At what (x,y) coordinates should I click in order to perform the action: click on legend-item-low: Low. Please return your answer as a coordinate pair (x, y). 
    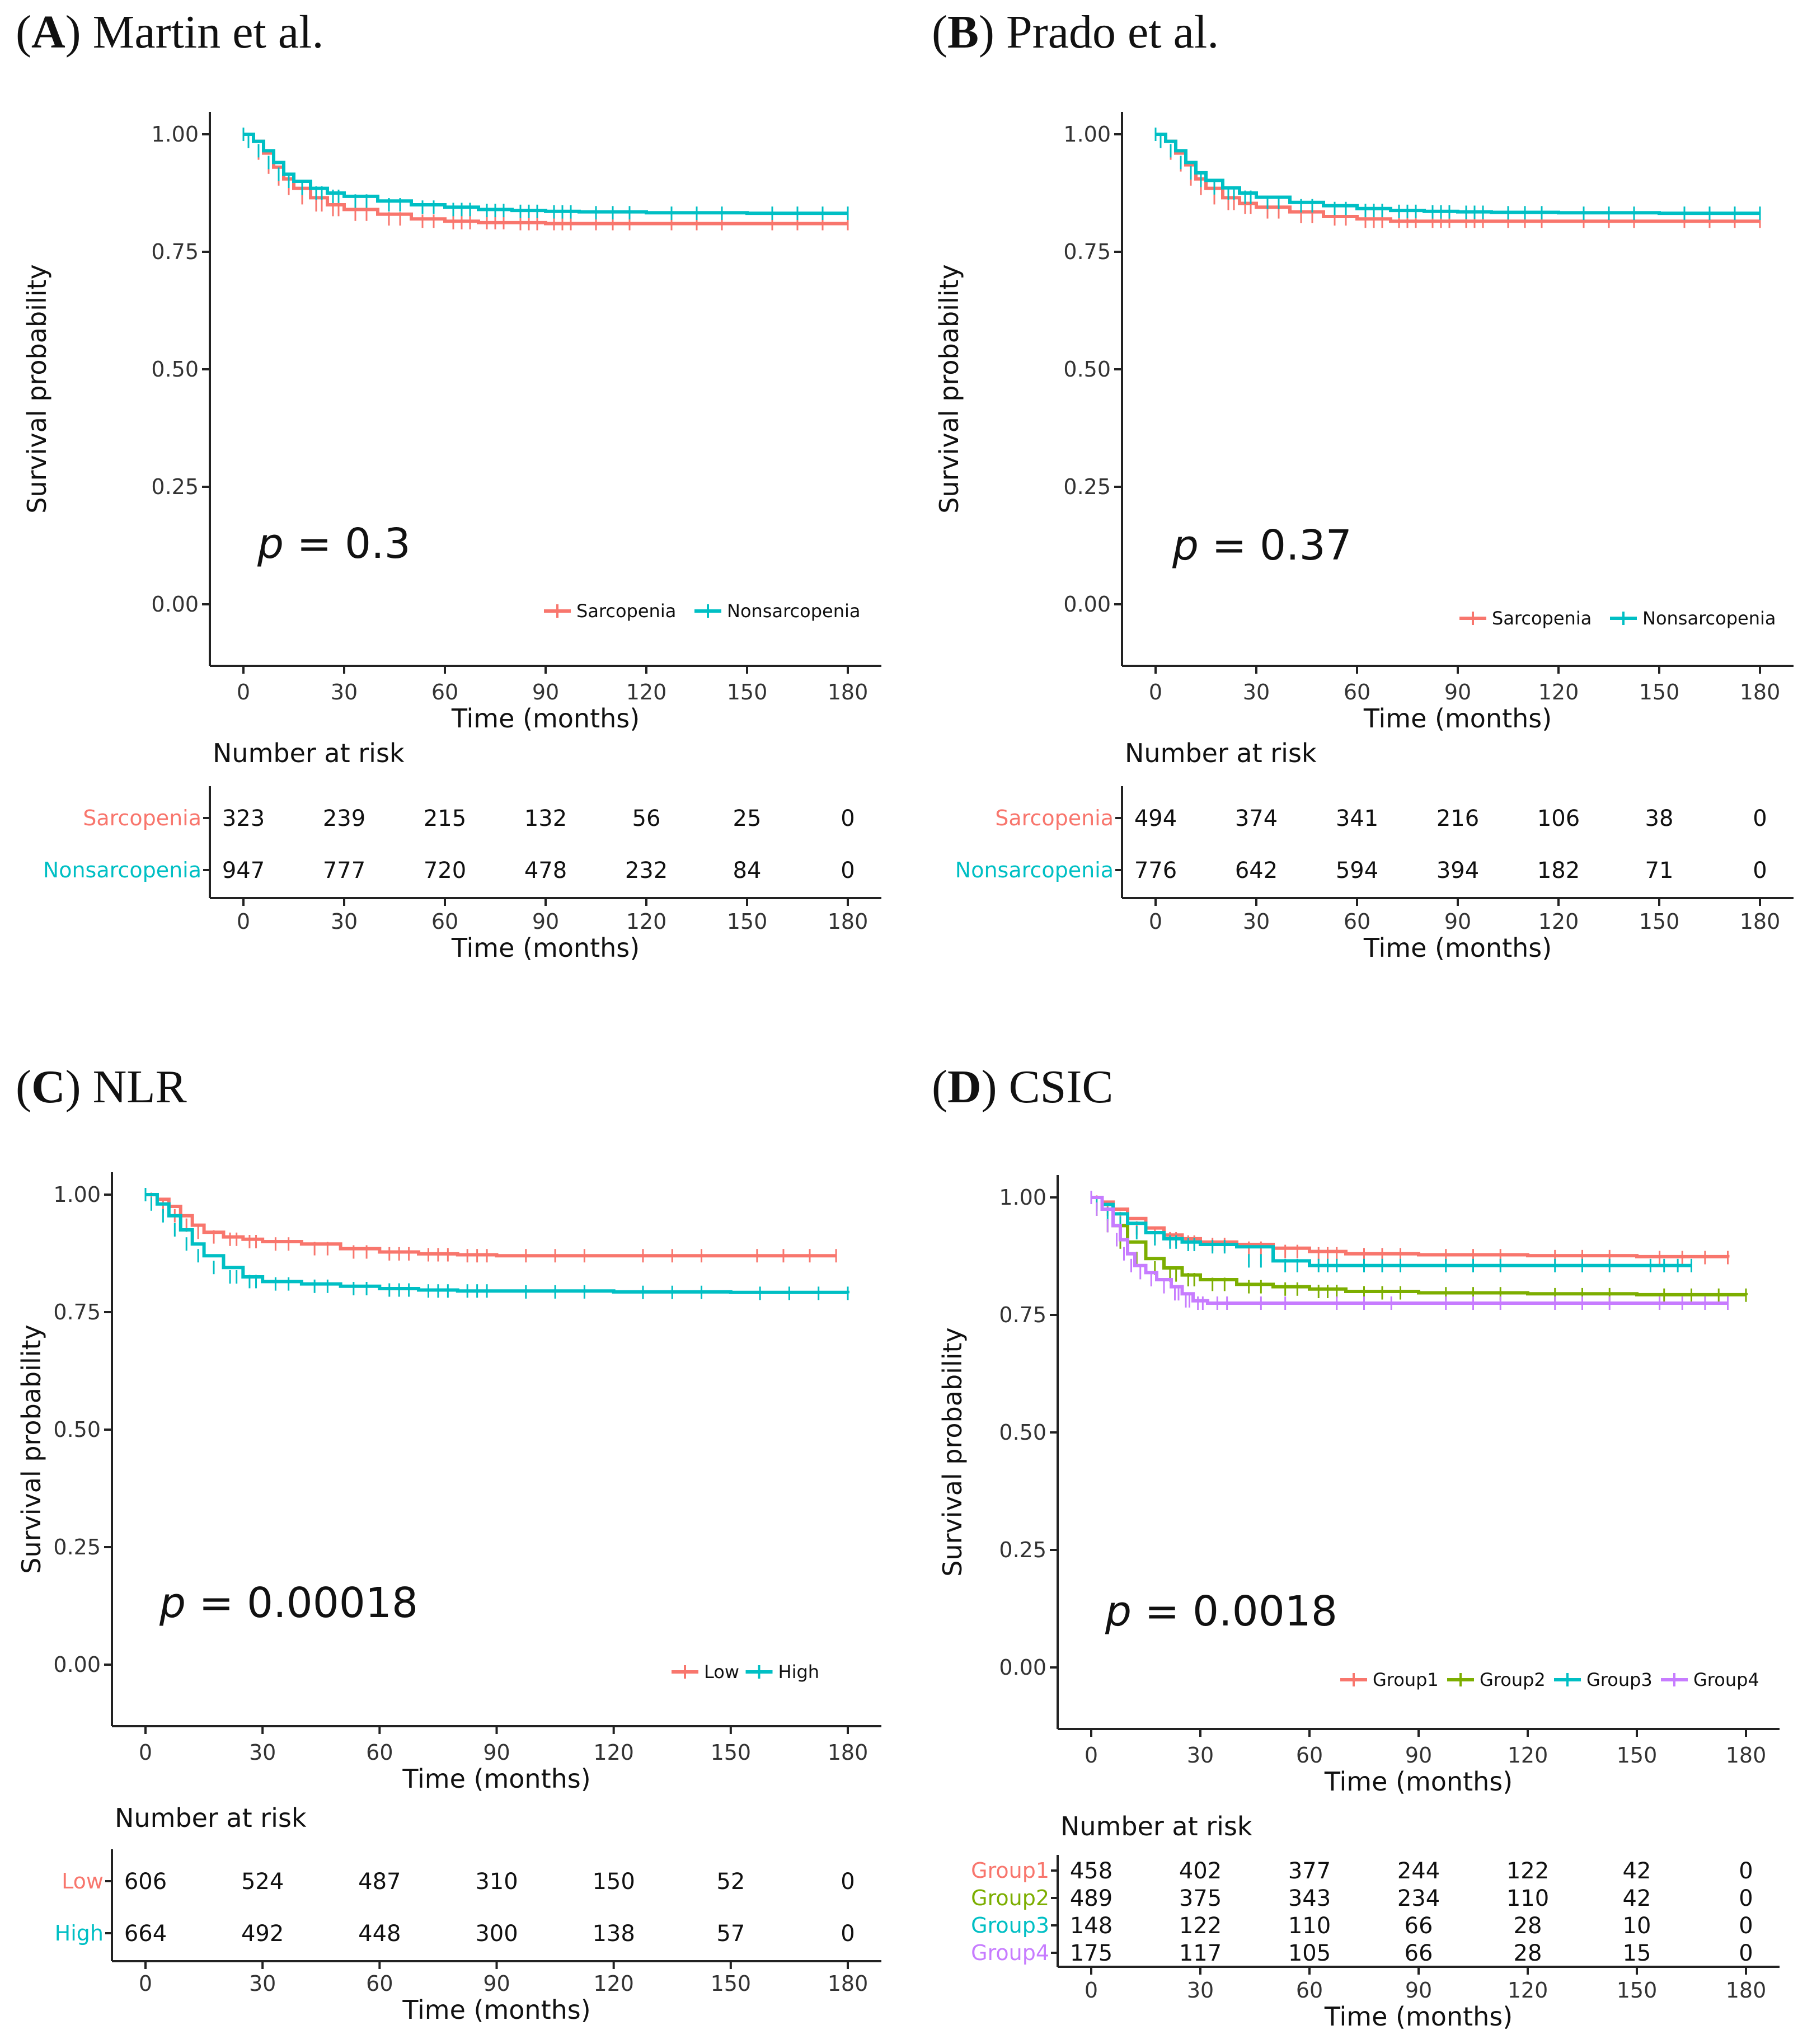
    Looking at the image, I should click on (705, 1672).